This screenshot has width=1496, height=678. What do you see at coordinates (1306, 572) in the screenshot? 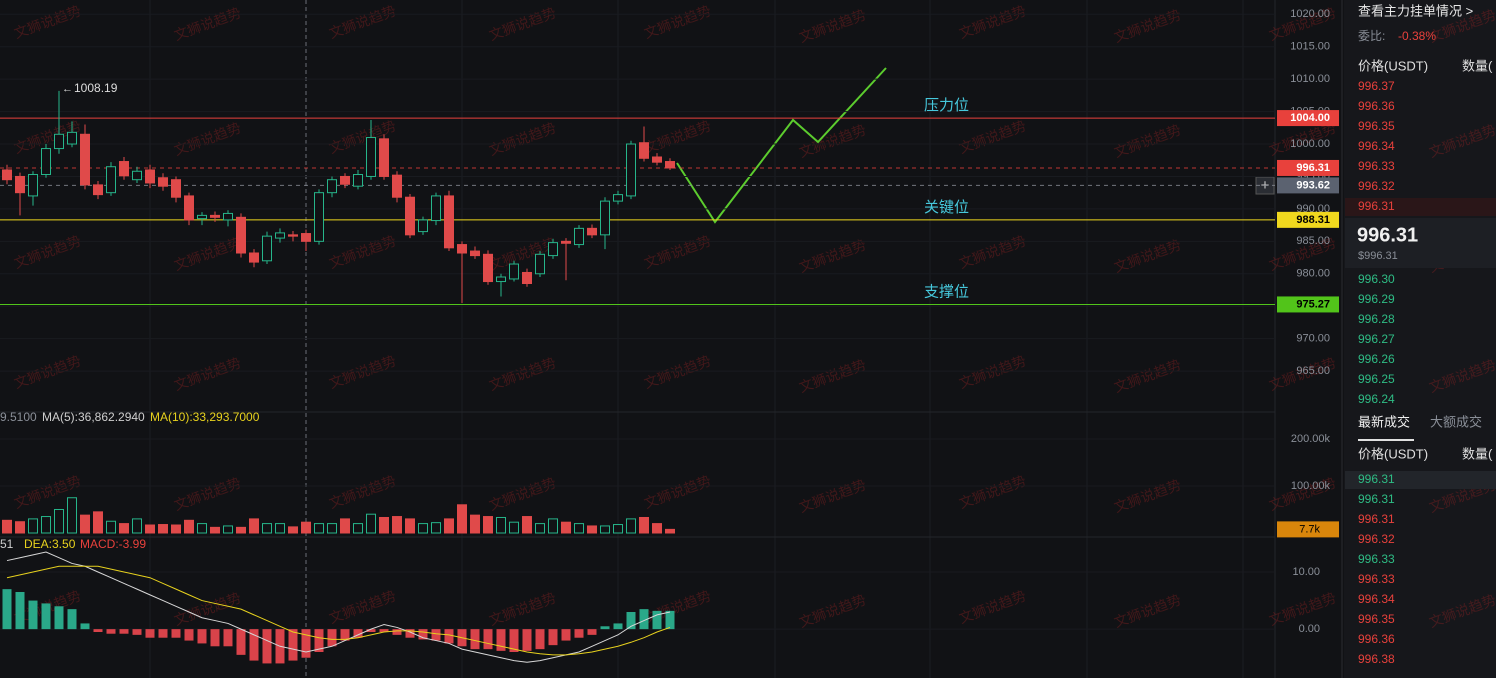
I see `y-tick-label: 10.00` at bounding box center [1306, 572].